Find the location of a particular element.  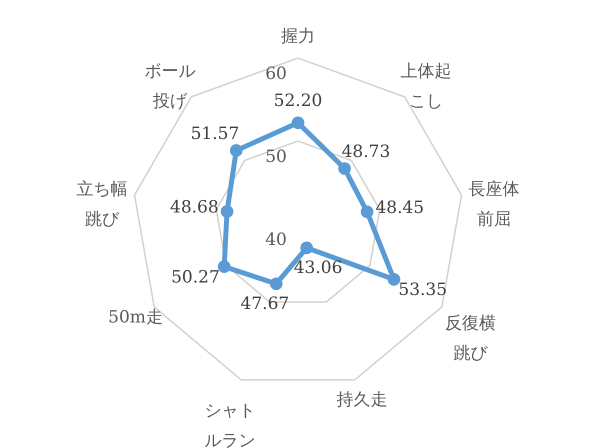

data-label: 51.57 is located at coordinates (215, 134).